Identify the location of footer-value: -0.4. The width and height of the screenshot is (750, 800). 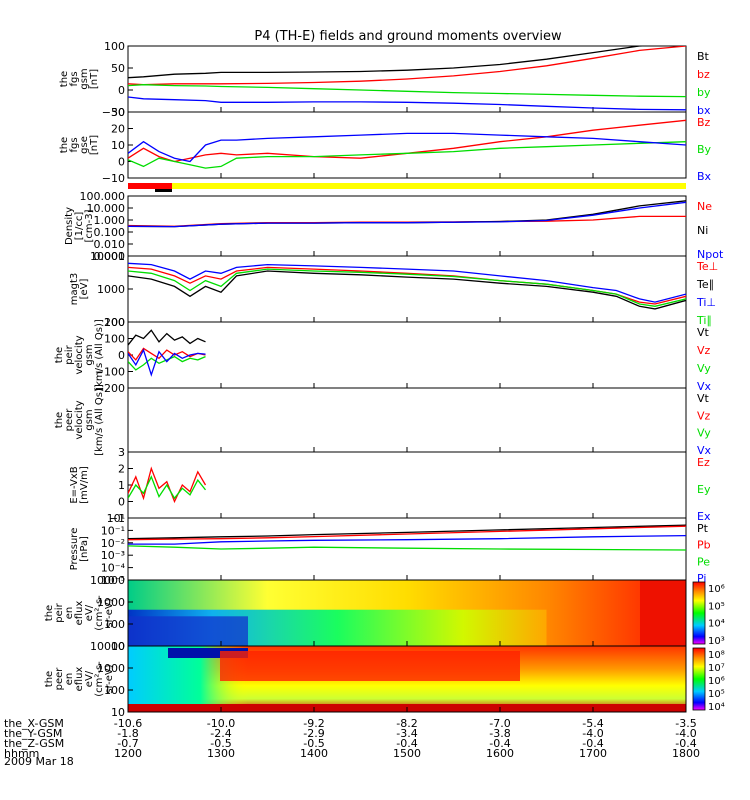
(685, 743).